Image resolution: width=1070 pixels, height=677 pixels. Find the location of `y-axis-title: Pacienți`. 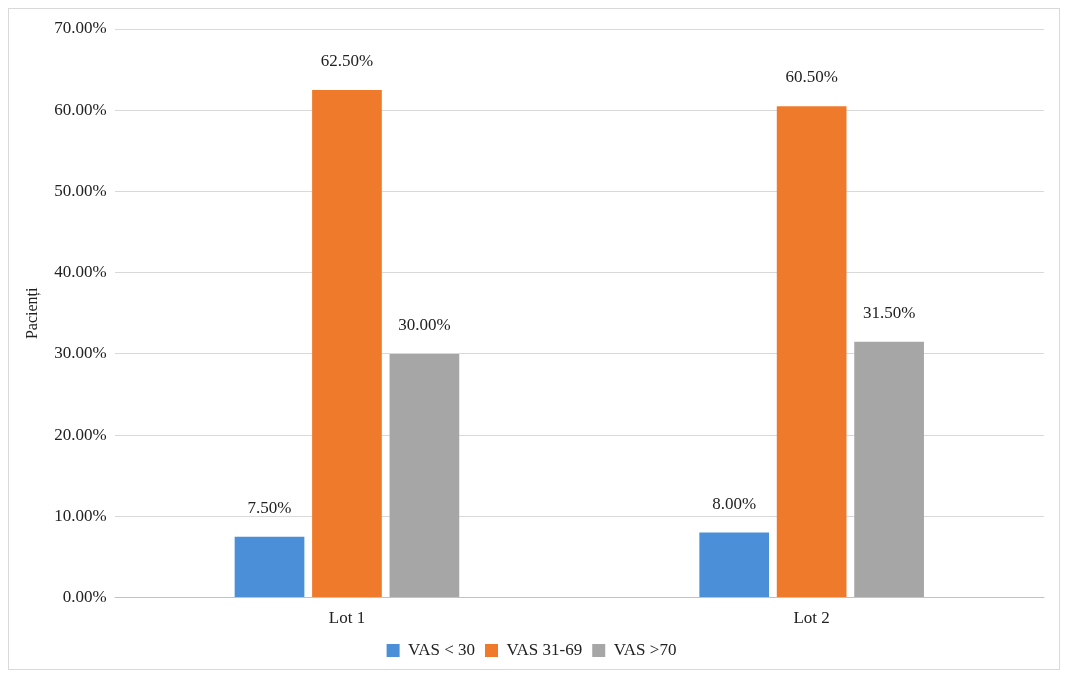

y-axis-title: Pacienți is located at coordinates (31, 313).